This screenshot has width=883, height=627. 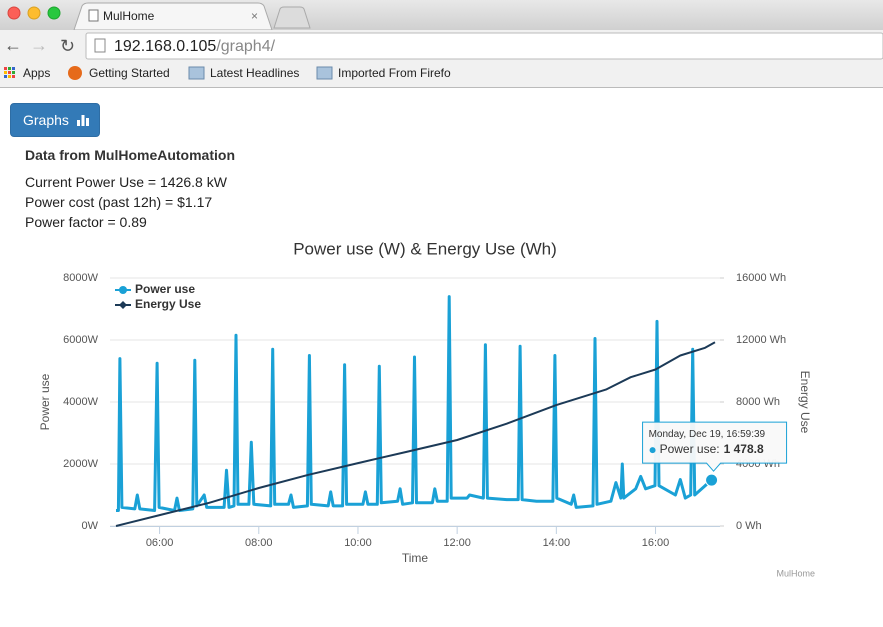 I want to click on bookmark: Latest Headlines, so click(x=254, y=73).